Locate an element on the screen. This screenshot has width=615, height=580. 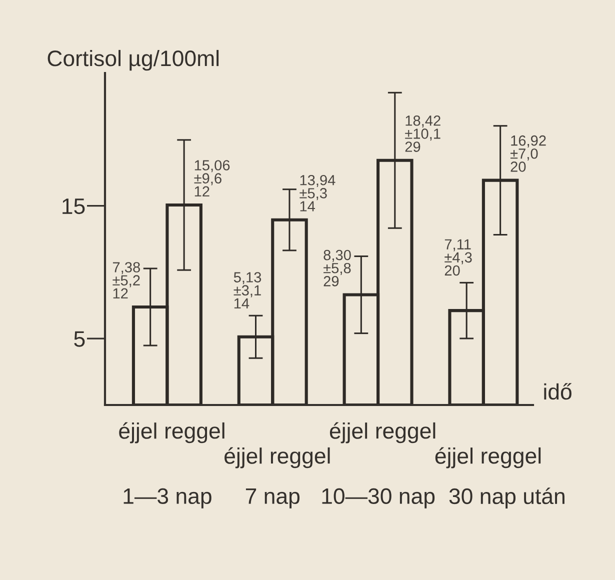
data-label: 16,92 ±7,0 20 is located at coordinates (528, 153).